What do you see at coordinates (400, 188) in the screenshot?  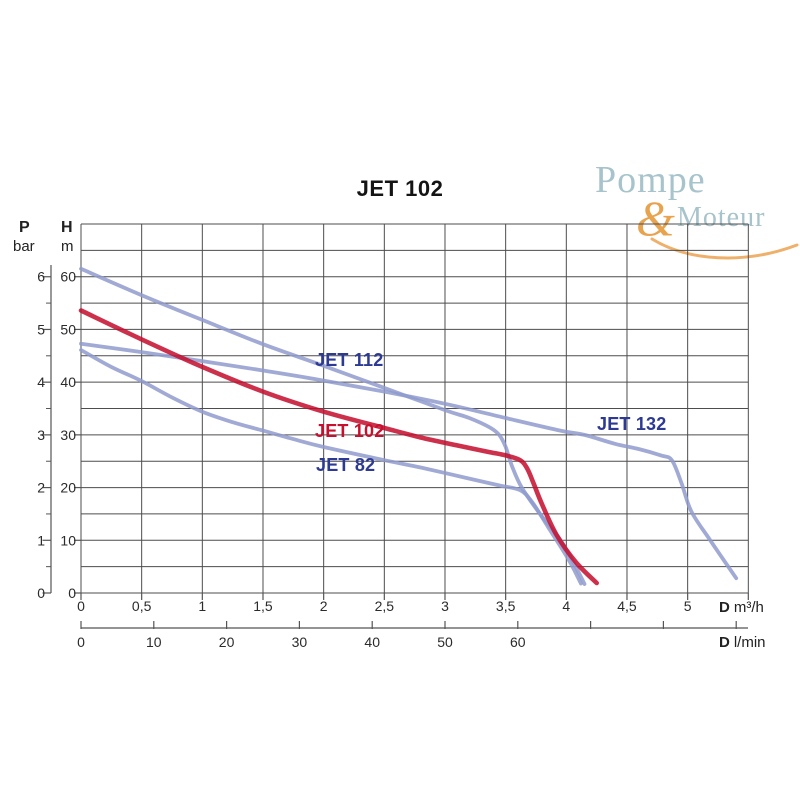 I see `chart-title: JET 102` at bounding box center [400, 188].